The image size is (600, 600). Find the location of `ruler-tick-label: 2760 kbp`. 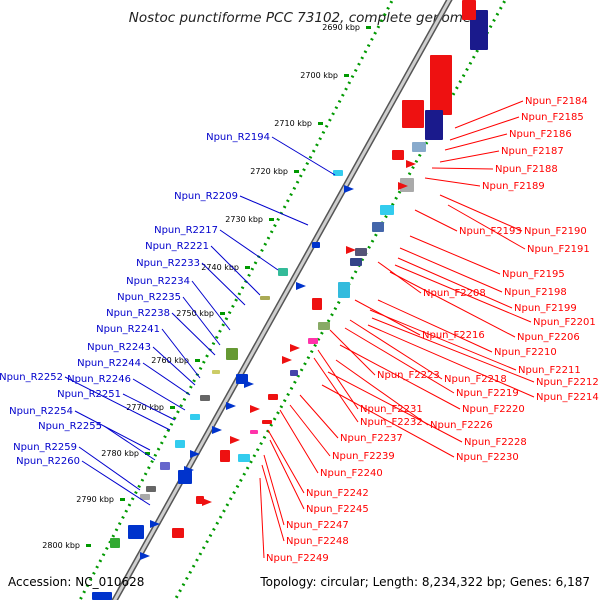

ruler-tick-label: 2760 kbp is located at coordinates (170, 360).